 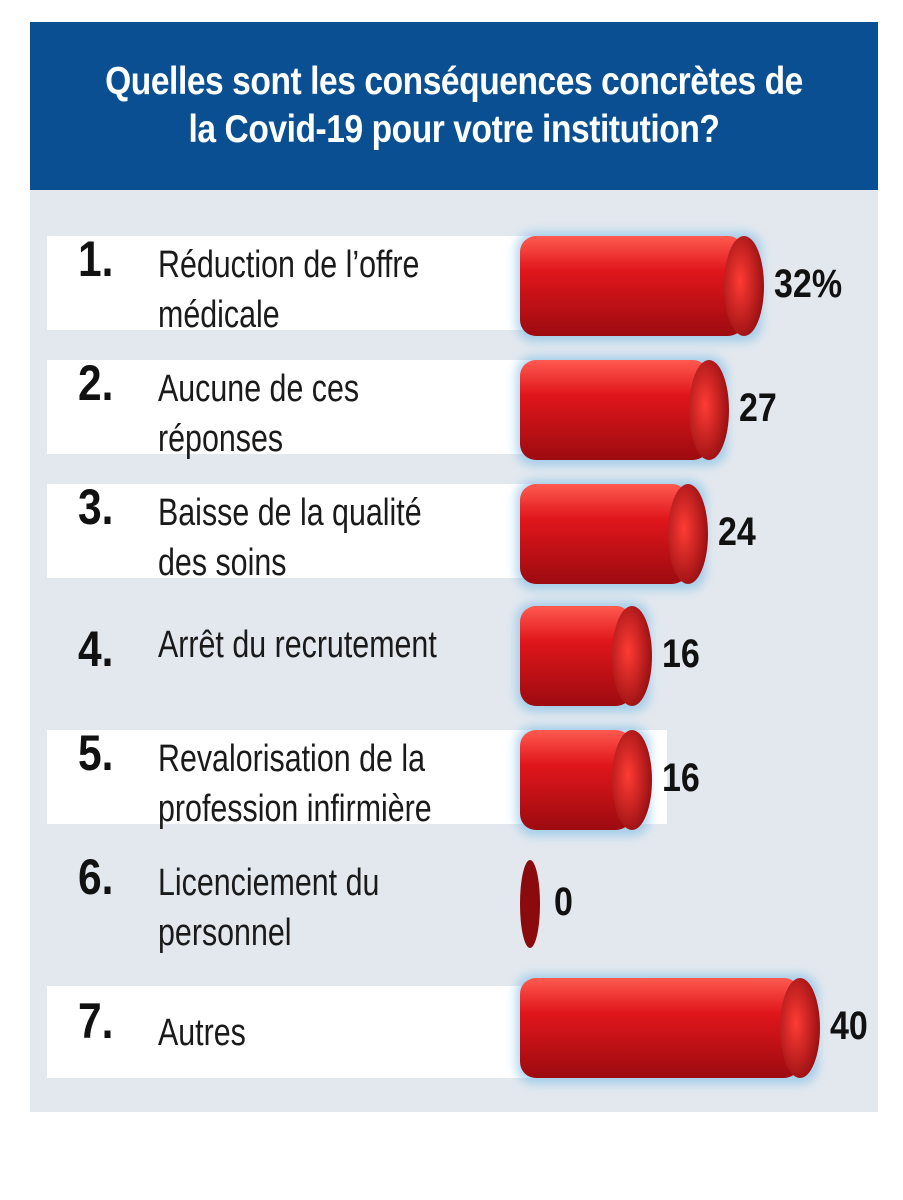 I want to click on category-label: Baisse de la qualité des soins, so click(x=290, y=538).